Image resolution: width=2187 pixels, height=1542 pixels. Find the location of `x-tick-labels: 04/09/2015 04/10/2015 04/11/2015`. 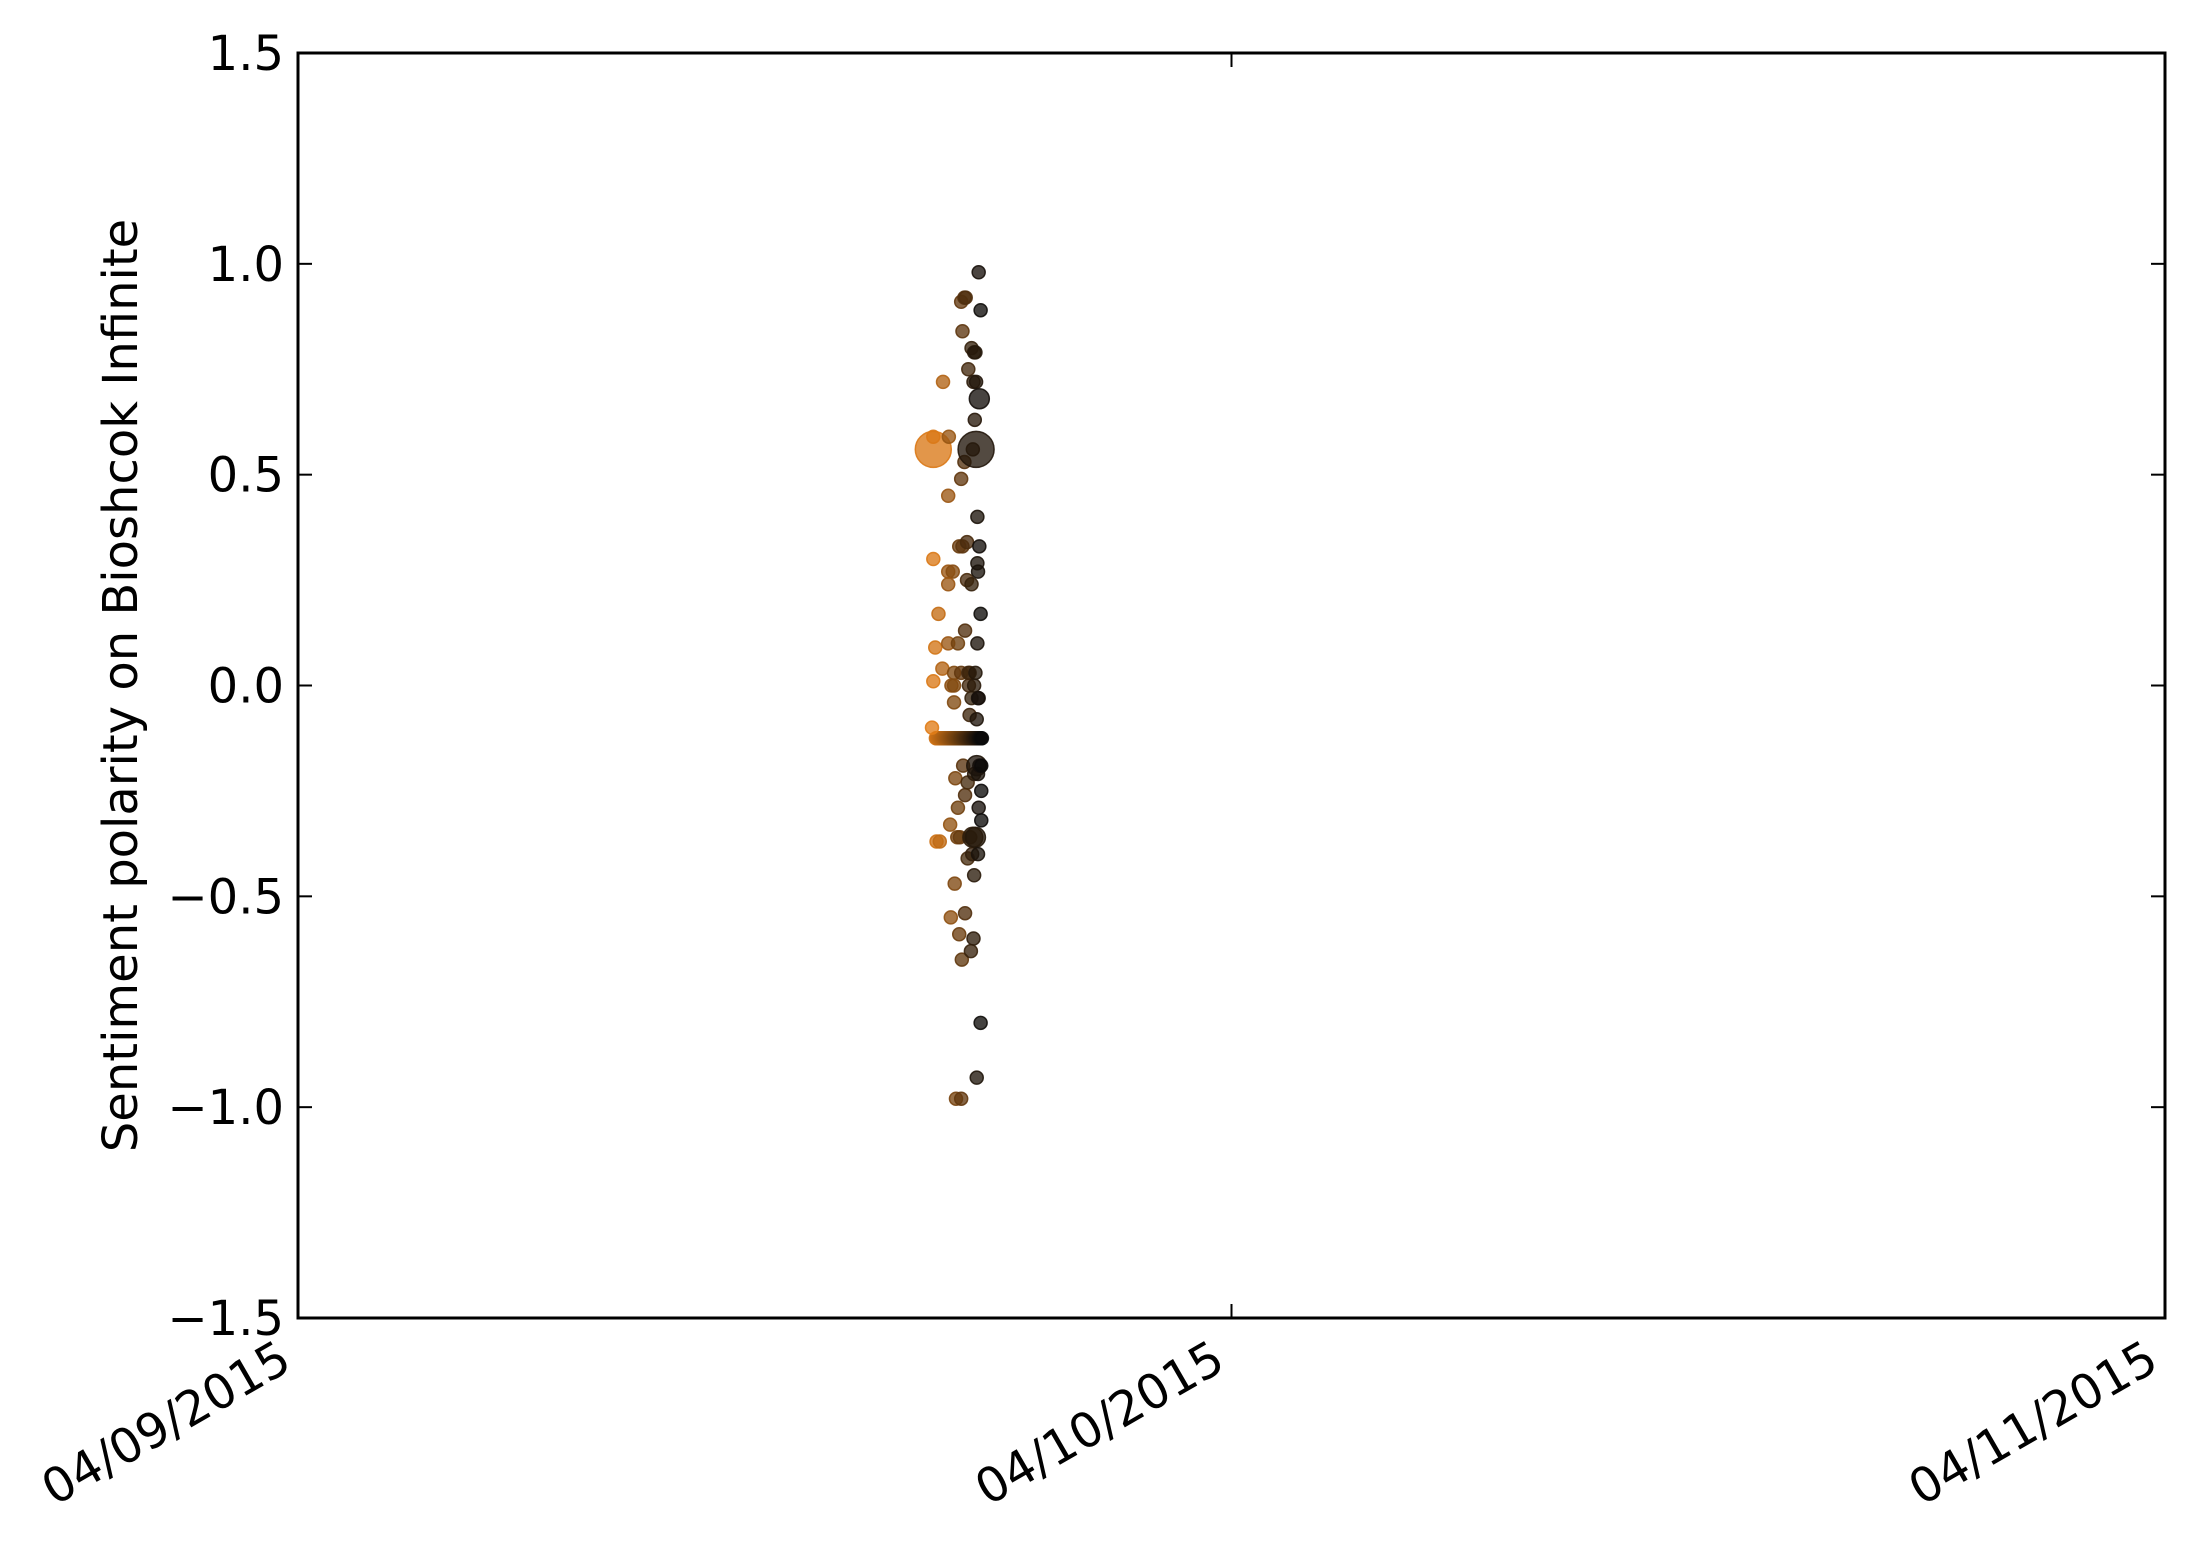

x-tick-labels: 04/09/2015 04/10/2015 04/11/2015 is located at coordinates (1099, 1423).